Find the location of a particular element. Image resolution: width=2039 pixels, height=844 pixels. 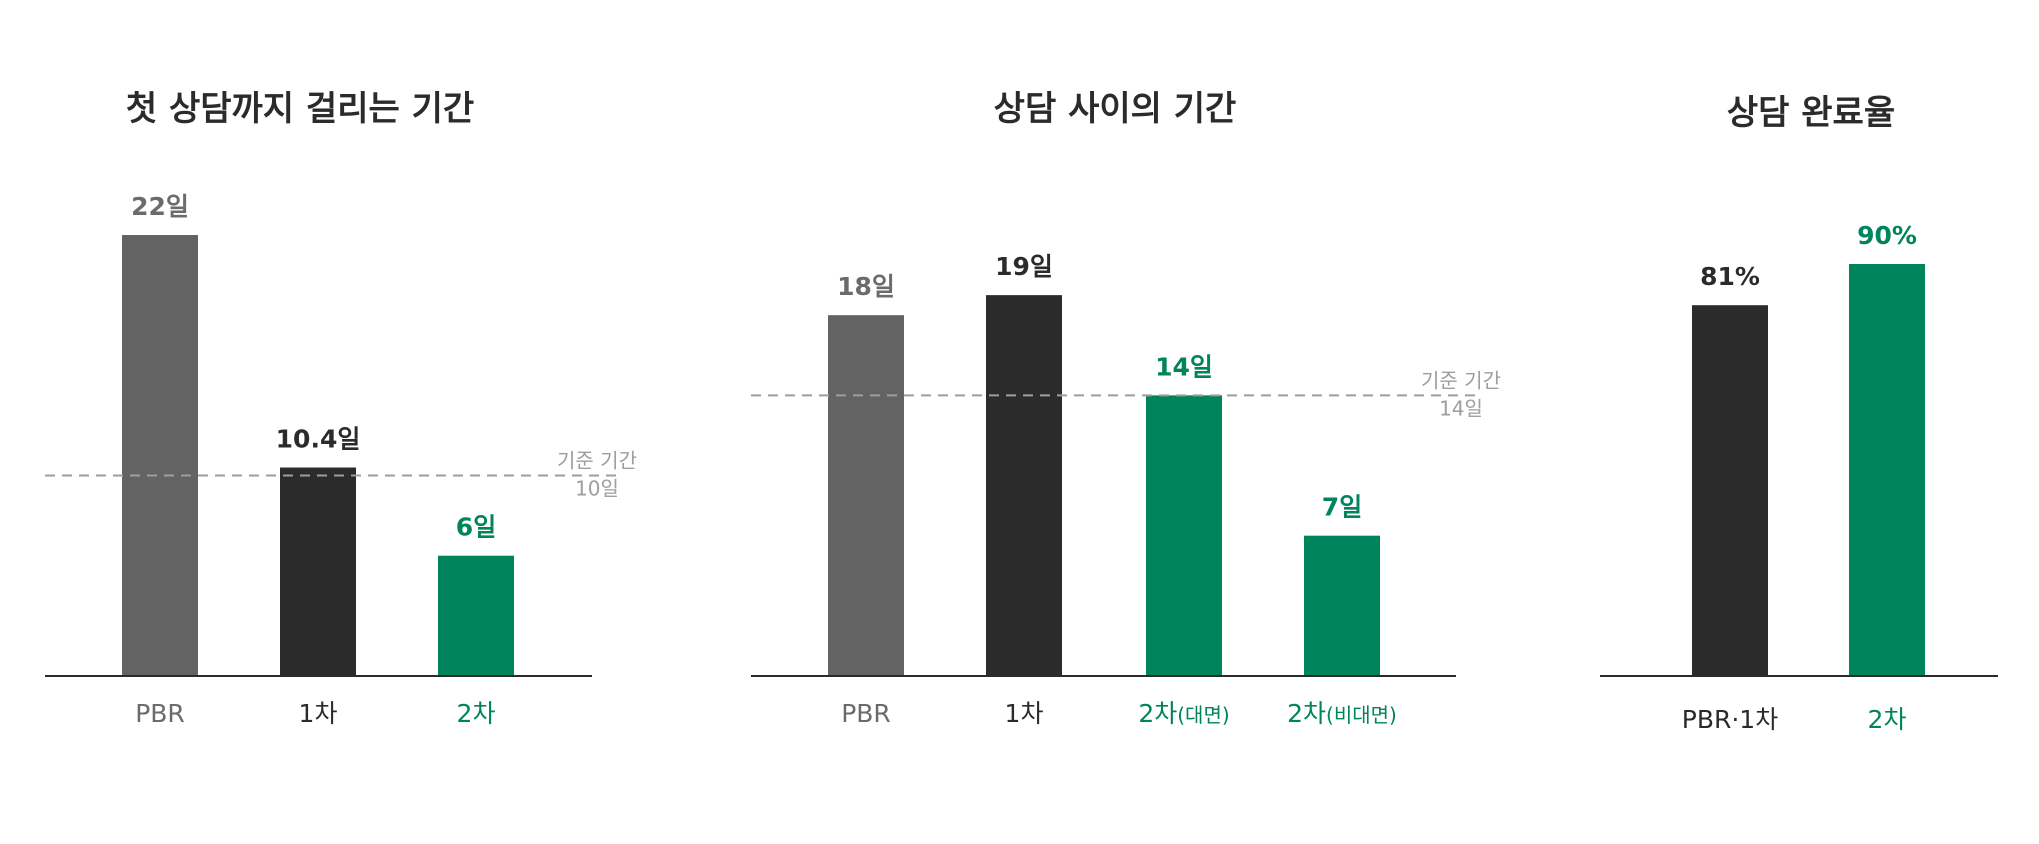

chart-title: 첫 상담까지 걸리는 기간 is located at coordinates (300, 109).